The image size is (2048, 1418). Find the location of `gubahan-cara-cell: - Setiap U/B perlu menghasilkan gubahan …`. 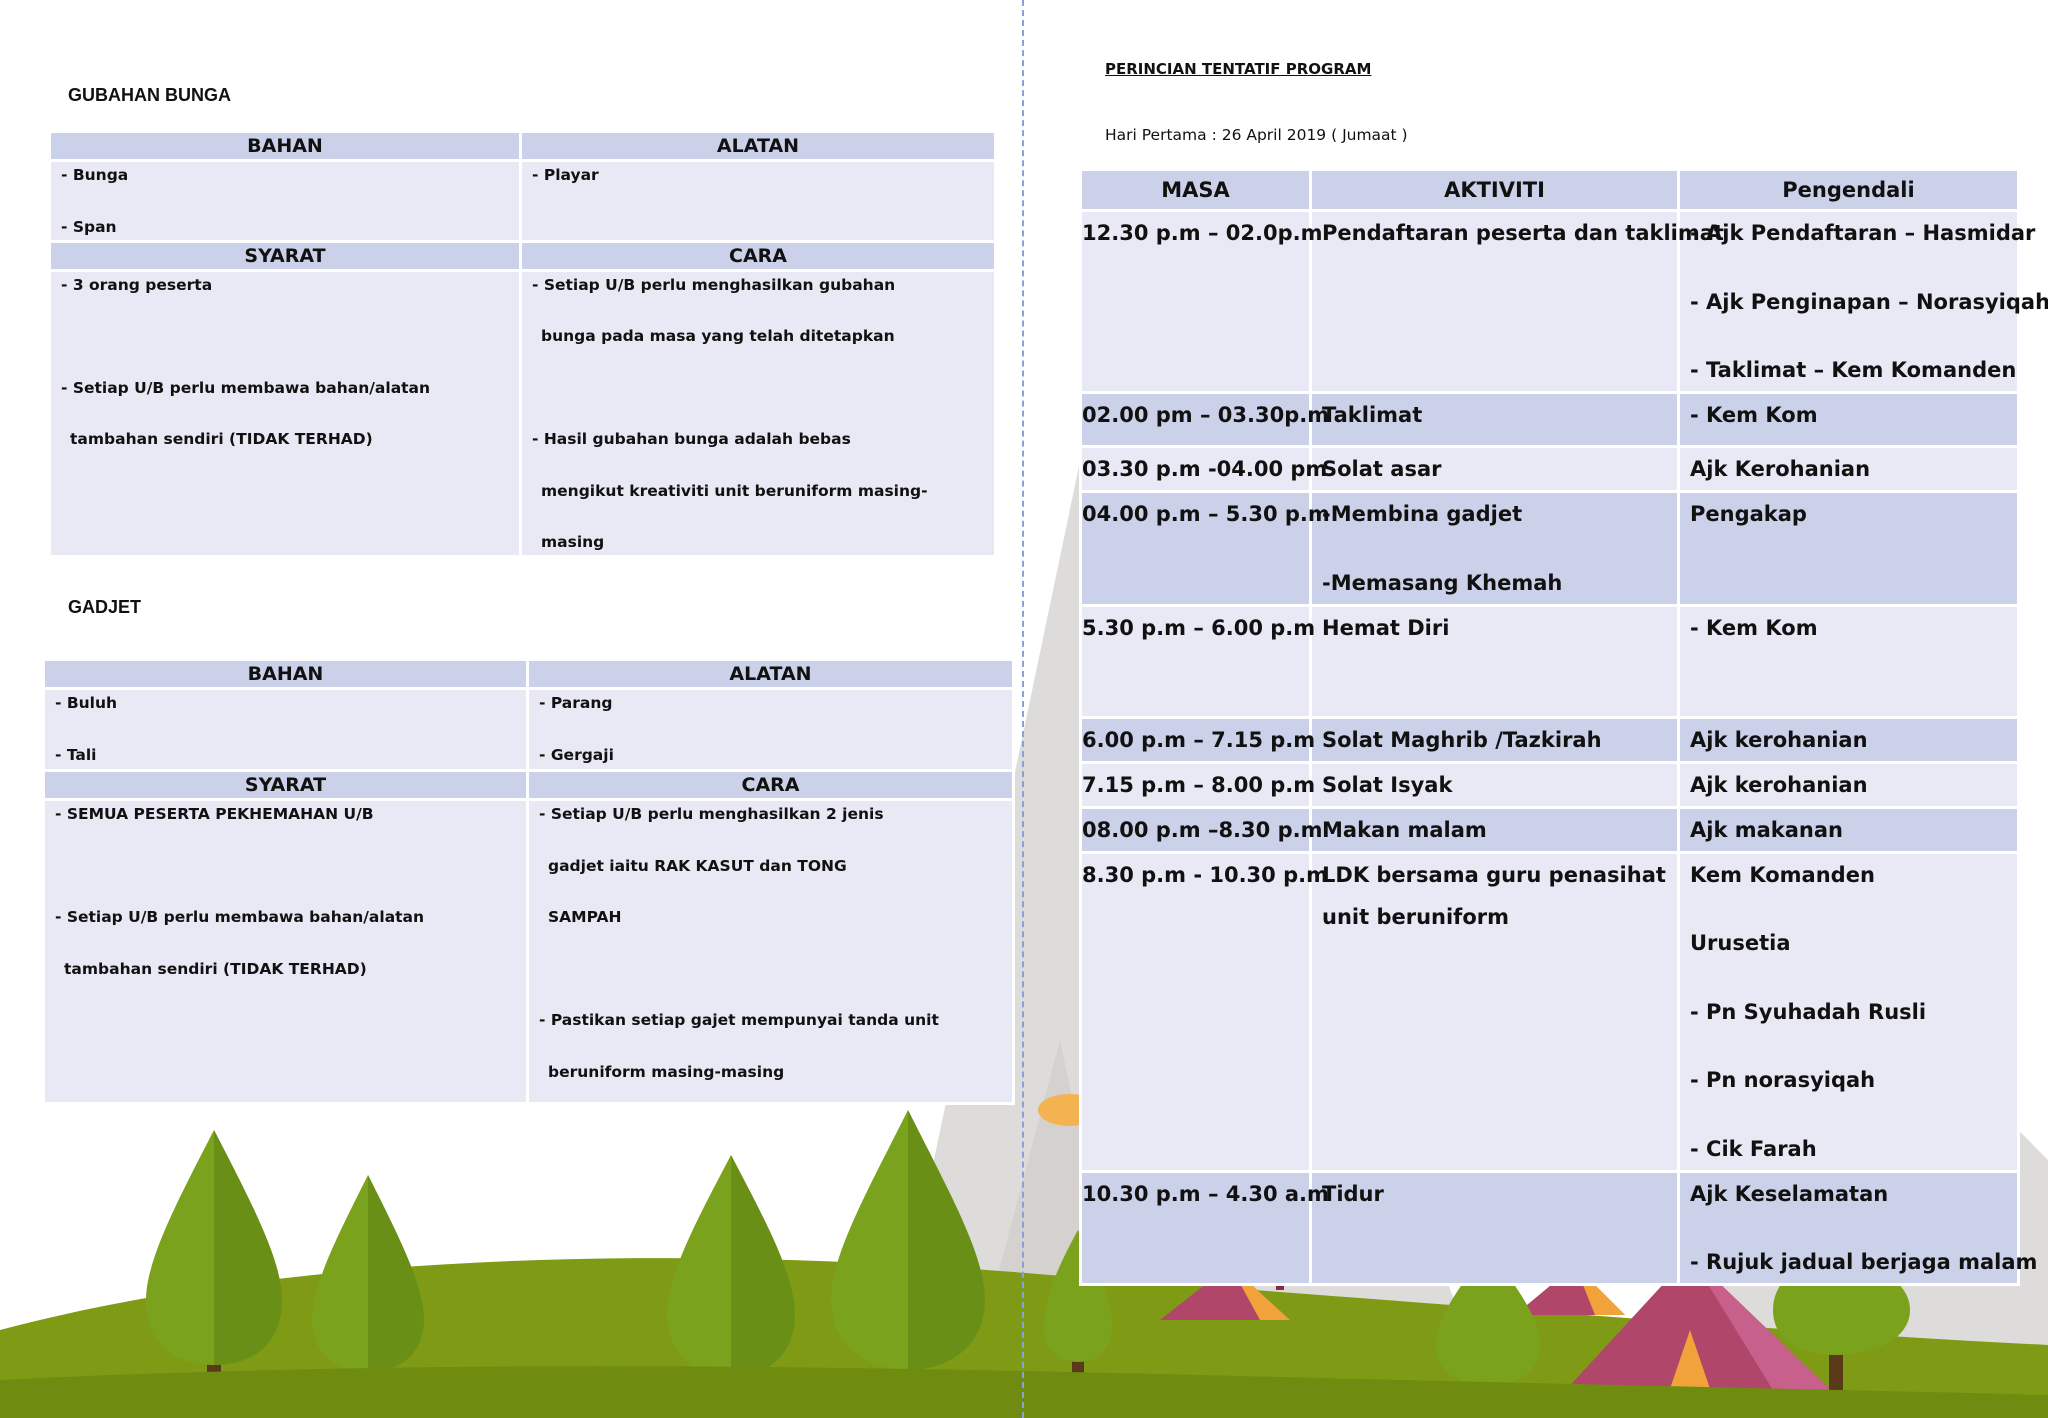

gubahan-cara-cell: - Setiap U/B perlu menghasilkan gubahan … is located at coordinates (758, 413).